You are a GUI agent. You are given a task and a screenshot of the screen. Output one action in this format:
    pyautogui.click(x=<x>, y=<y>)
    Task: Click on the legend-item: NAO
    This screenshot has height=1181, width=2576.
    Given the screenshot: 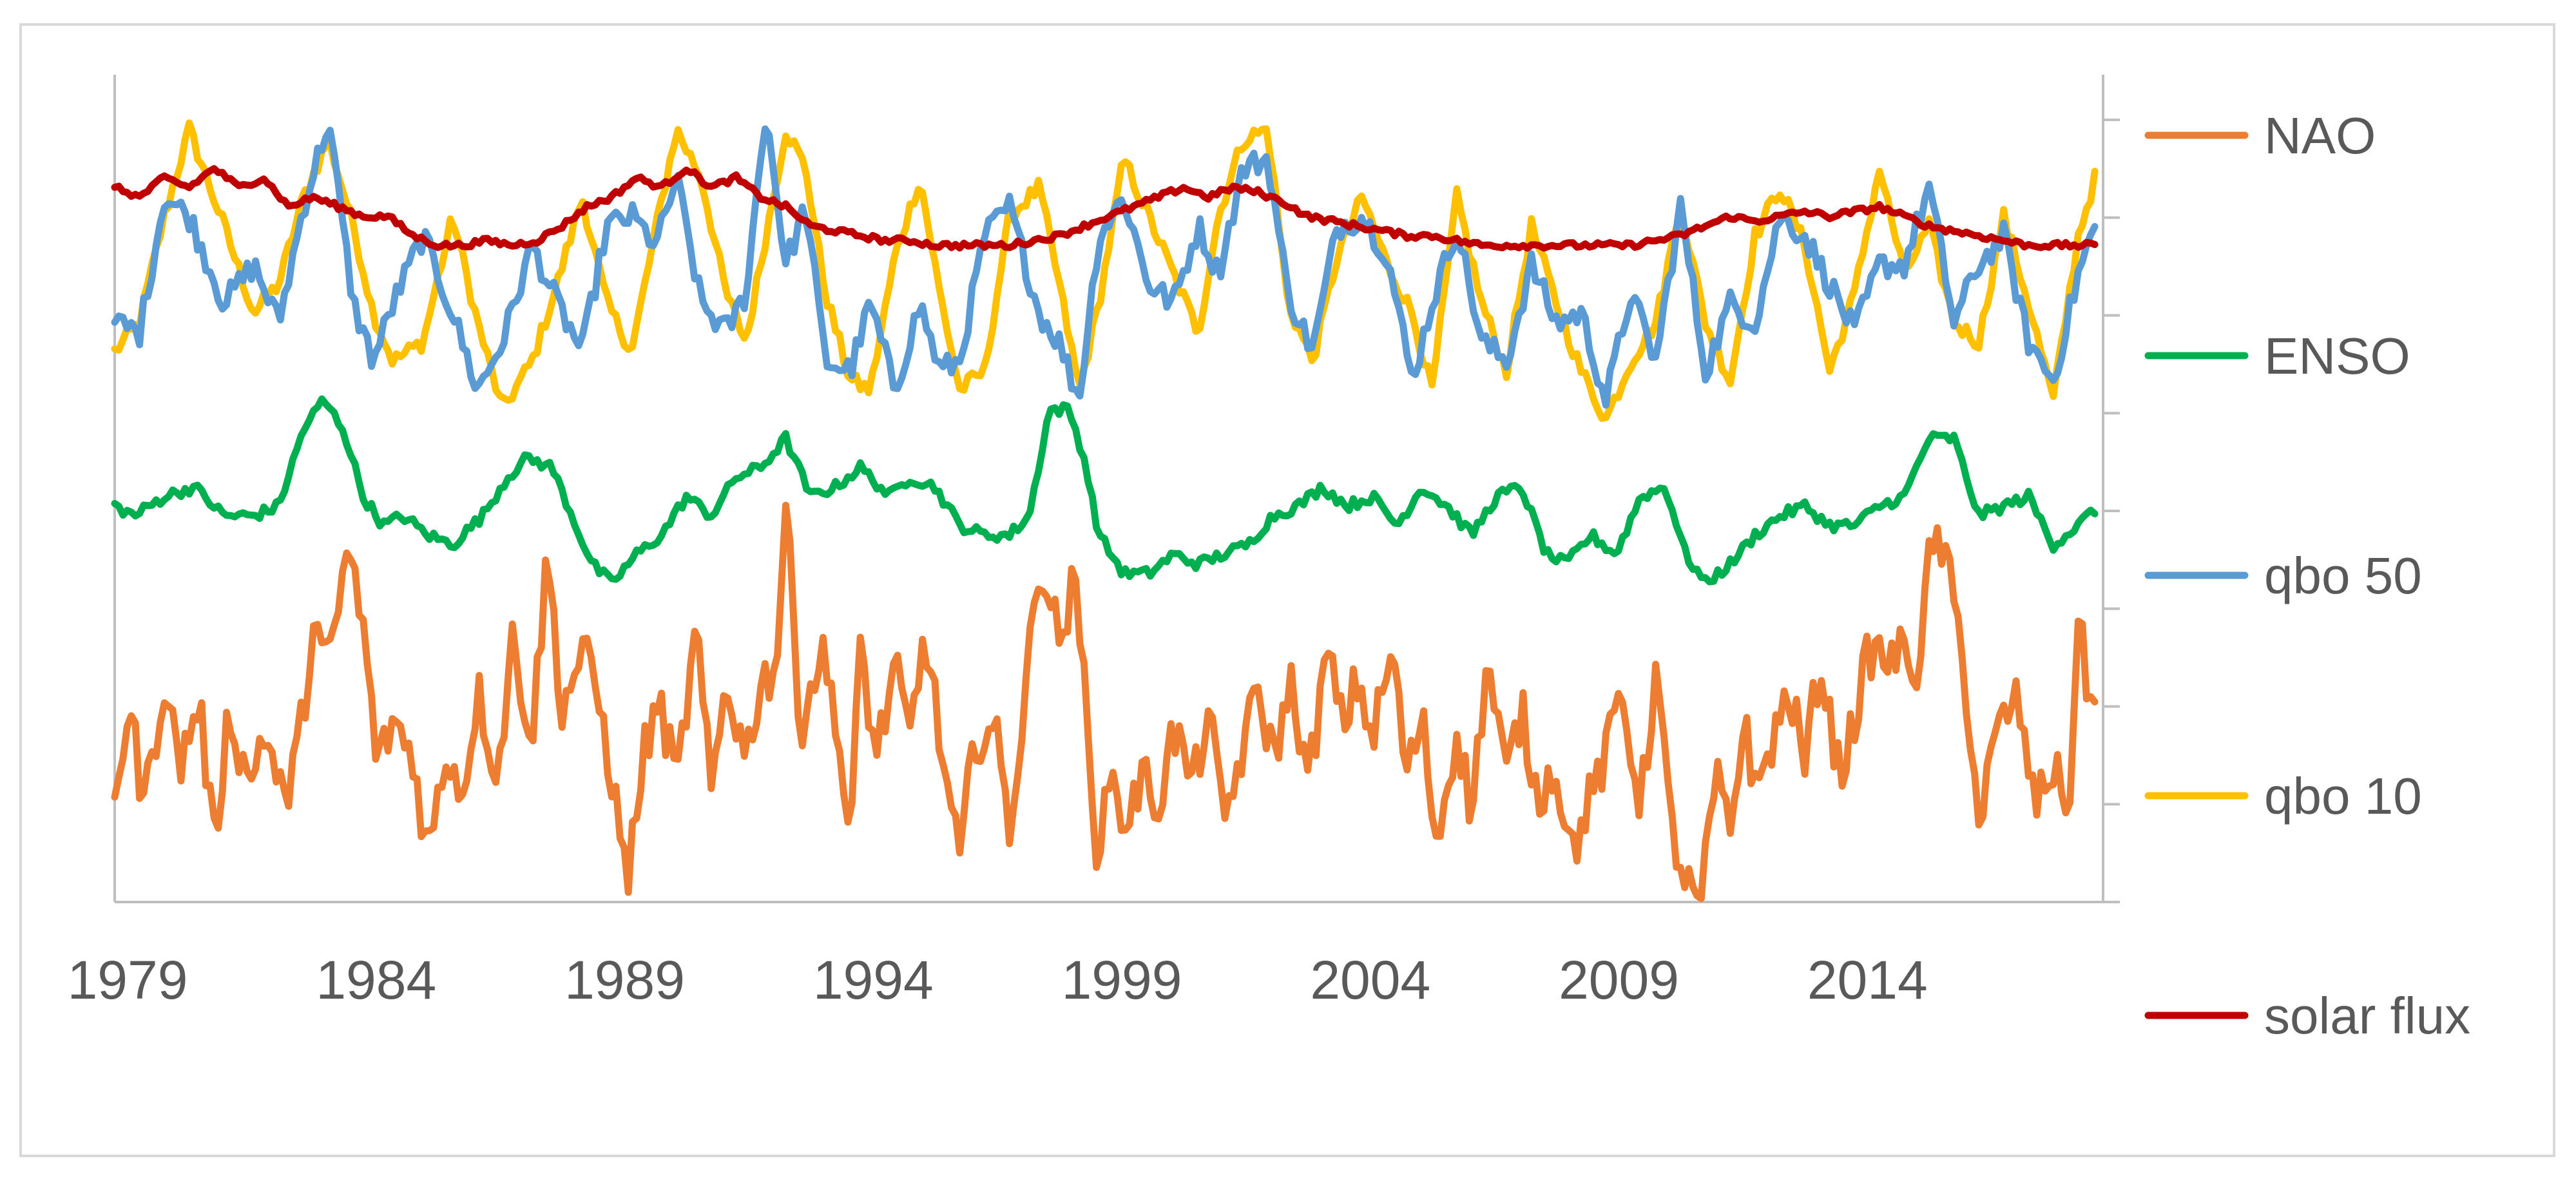 What is the action you would take?
    pyautogui.click(x=2260, y=135)
    